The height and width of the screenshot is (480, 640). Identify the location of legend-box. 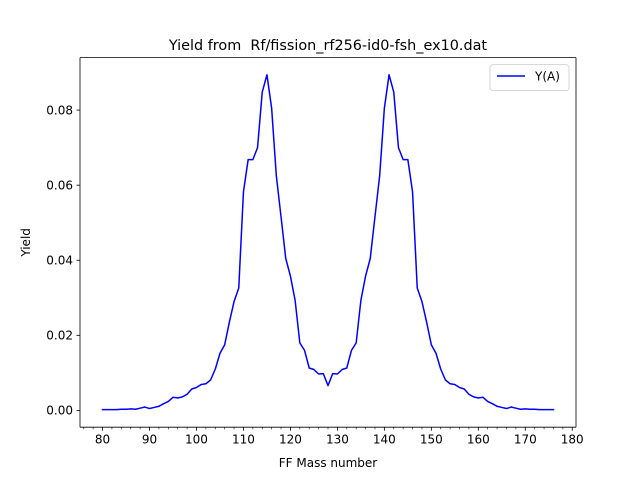
(529, 77).